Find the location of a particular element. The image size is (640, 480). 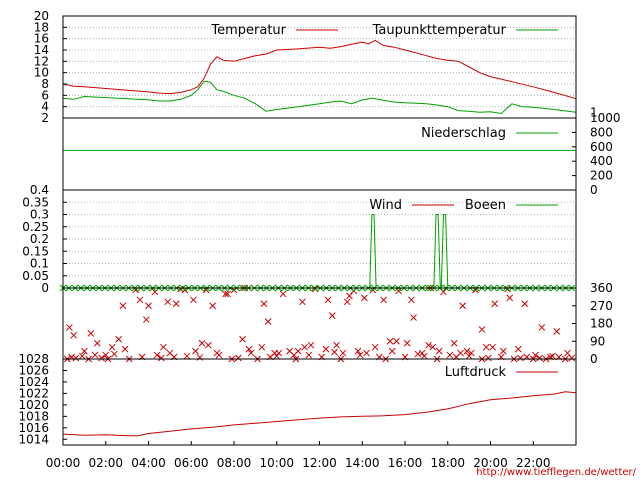

precipitation-y2tick-label: 400 is located at coordinates (601, 161).